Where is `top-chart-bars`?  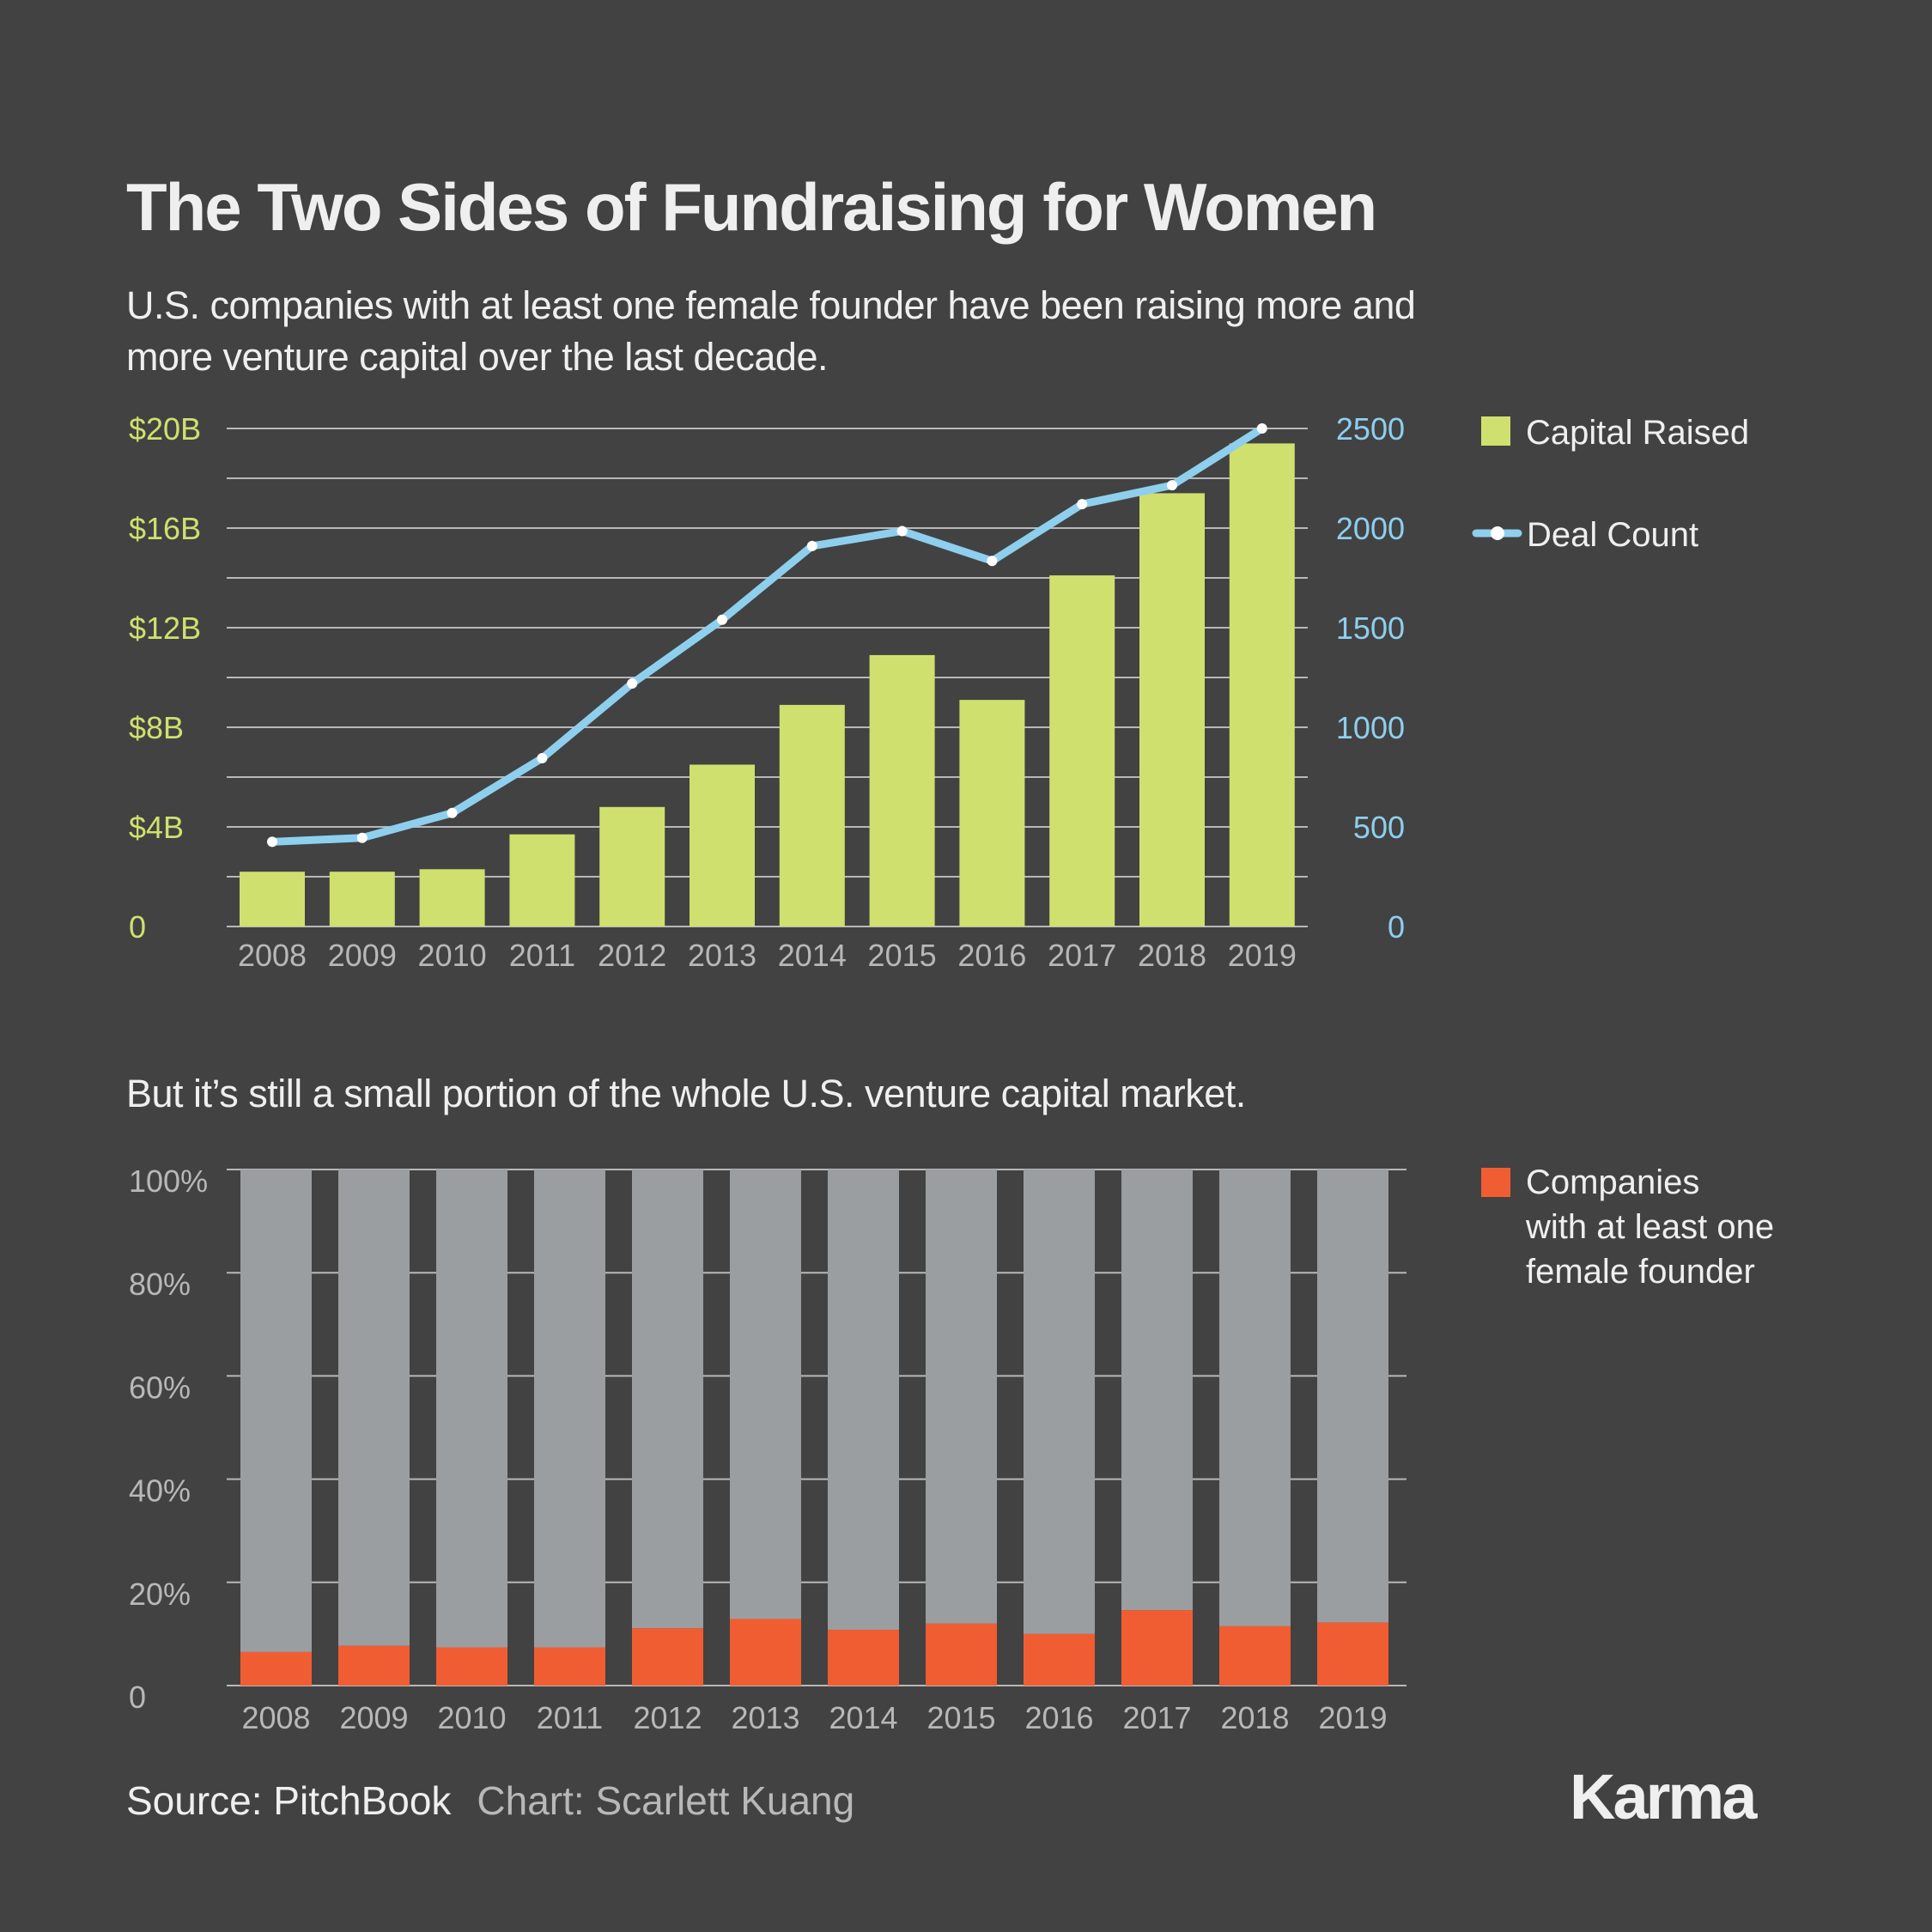
top-chart-bars is located at coordinates (768, 685).